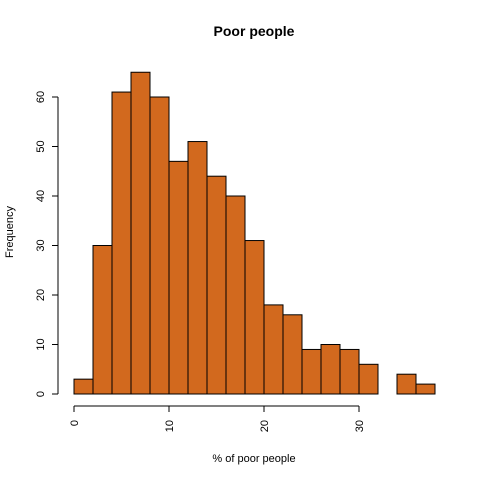 The width and height of the screenshot is (480, 480). What do you see at coordinates (41, 295) in the screenshot?
I see `y-tick-label: 20` at bounding box center [41, 295].